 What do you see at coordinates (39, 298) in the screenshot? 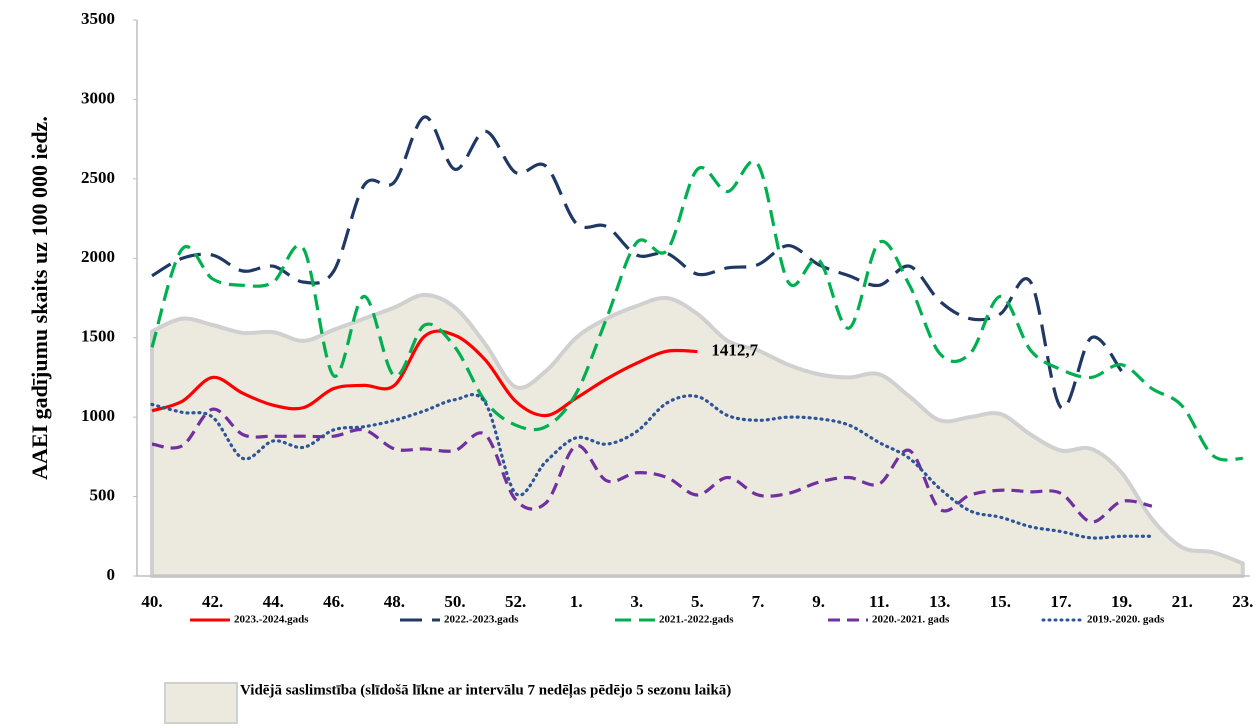
I see `y-axis-title: AAEI gadījumu skaits uz 100 000 iedz.` at bounding box center [39, 298].